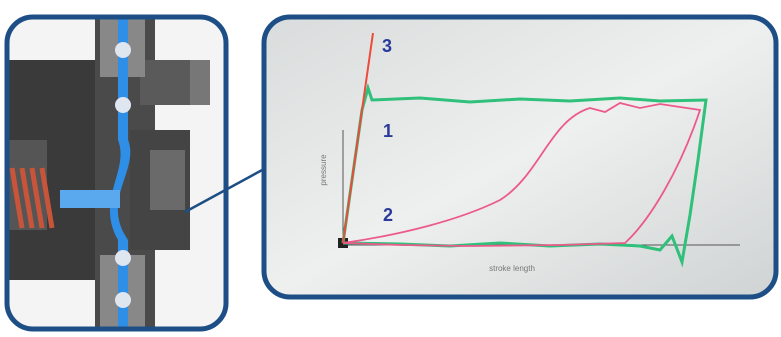  Describe the element at coordinates (512, 268) in the screenshot. I see `x-axis-label: stroke length` at that location.